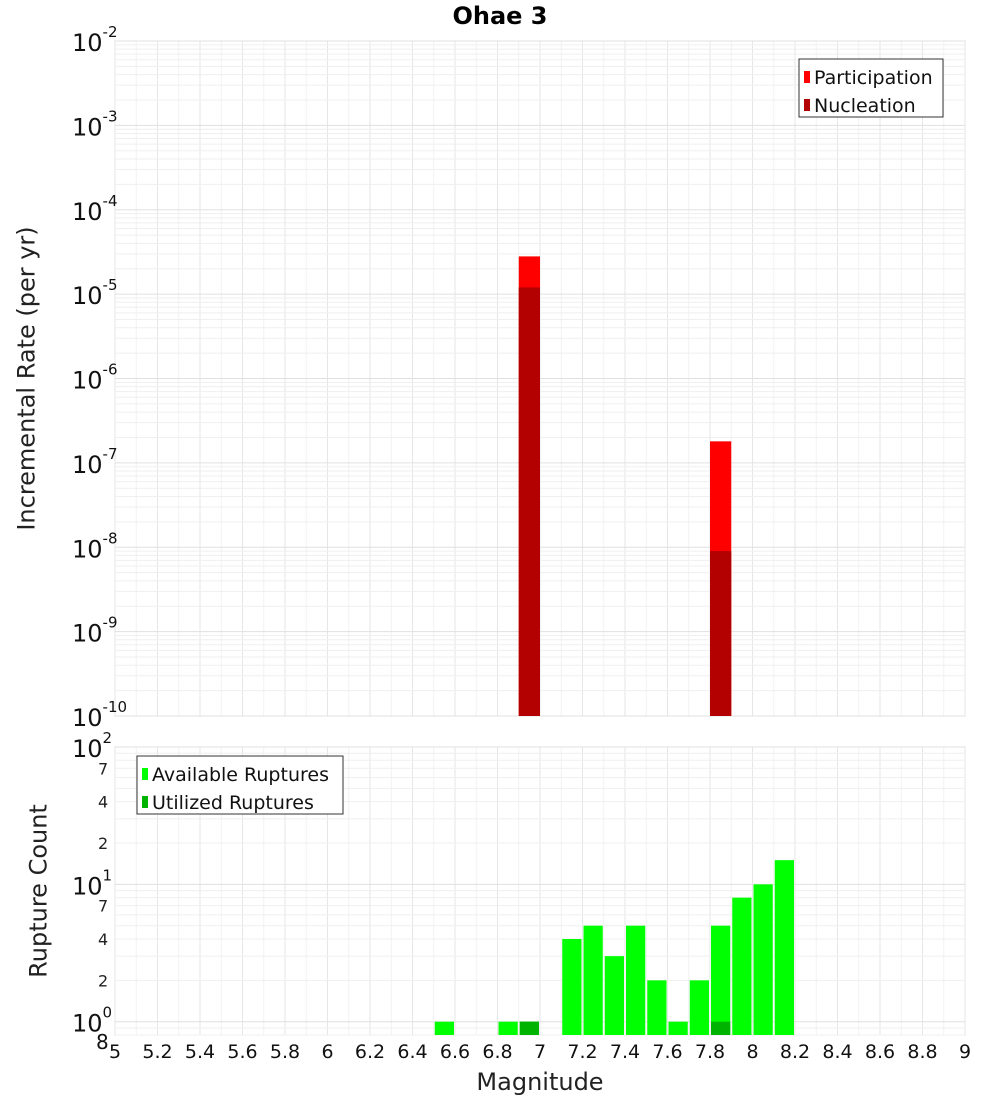  Describe the element at coordinates (625, 486) in the screenshot. I see `rate-bars` at that location.